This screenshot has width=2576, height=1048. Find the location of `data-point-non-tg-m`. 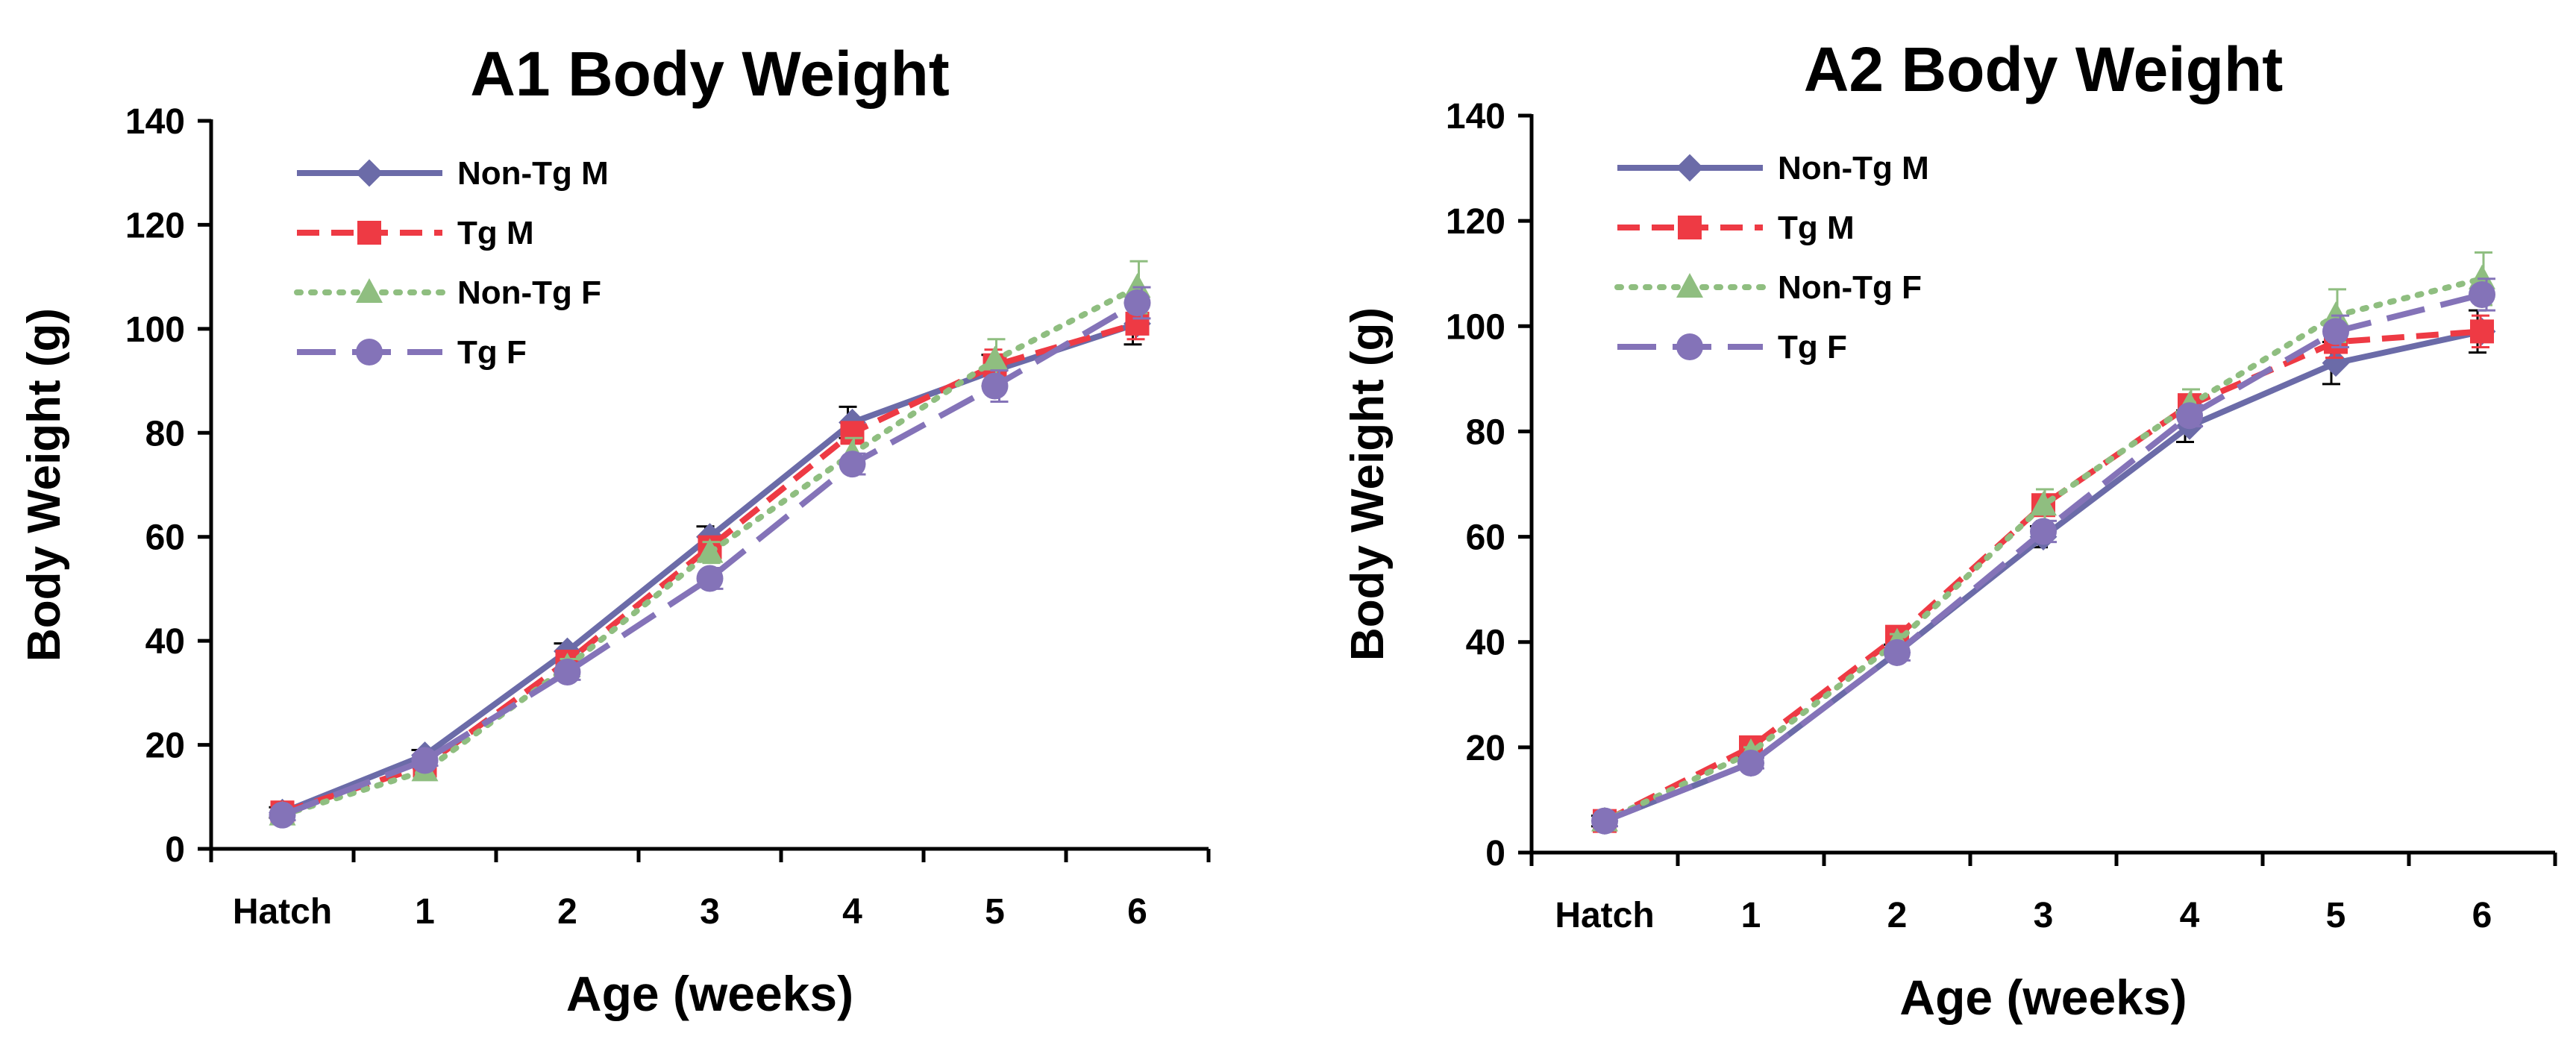

data-point-non-tg-m is located at coordinates (2336, 363).